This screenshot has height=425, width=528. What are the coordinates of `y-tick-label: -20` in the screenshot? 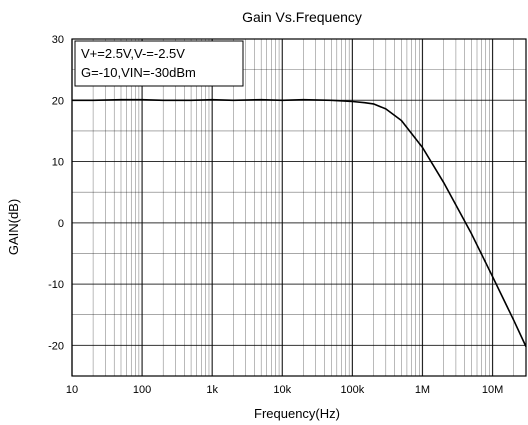 It's located at (56, 346).